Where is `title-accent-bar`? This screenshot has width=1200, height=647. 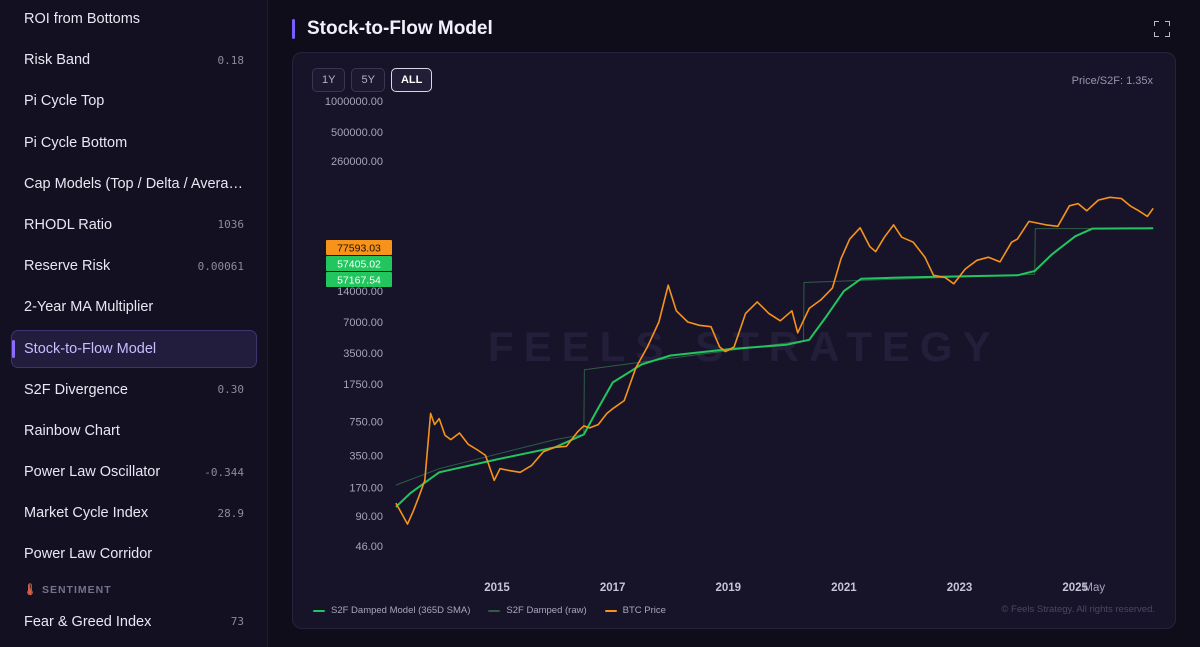
title-accent-bar is located at coordinates (293, 29).